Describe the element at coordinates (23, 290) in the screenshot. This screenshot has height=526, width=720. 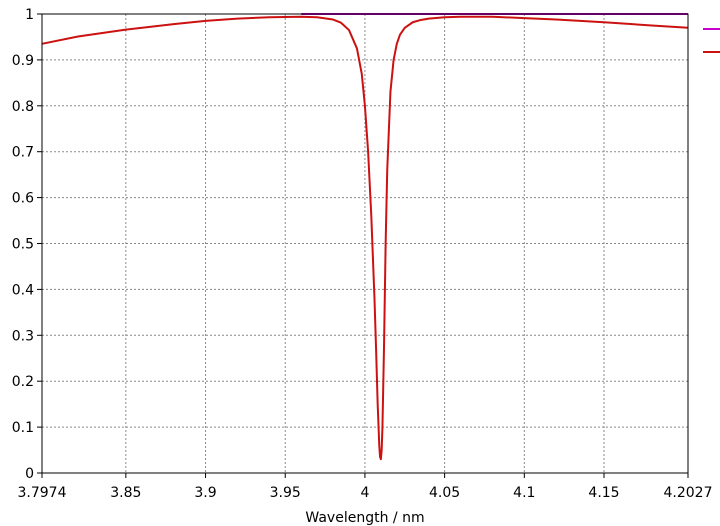
I see `y-tick-label: 0.4` at that location.